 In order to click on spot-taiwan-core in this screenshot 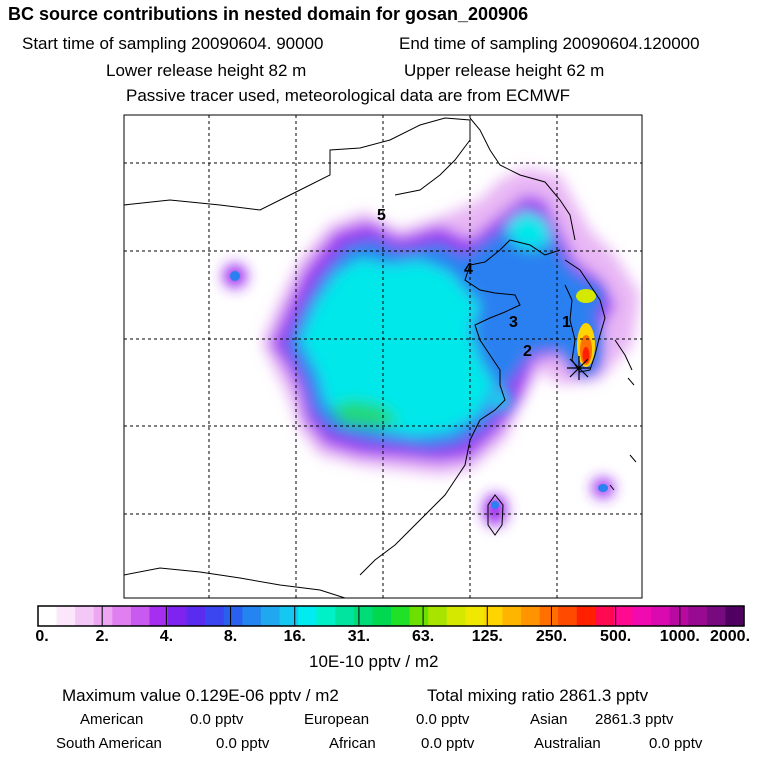, I will do `click(495, 505)`.